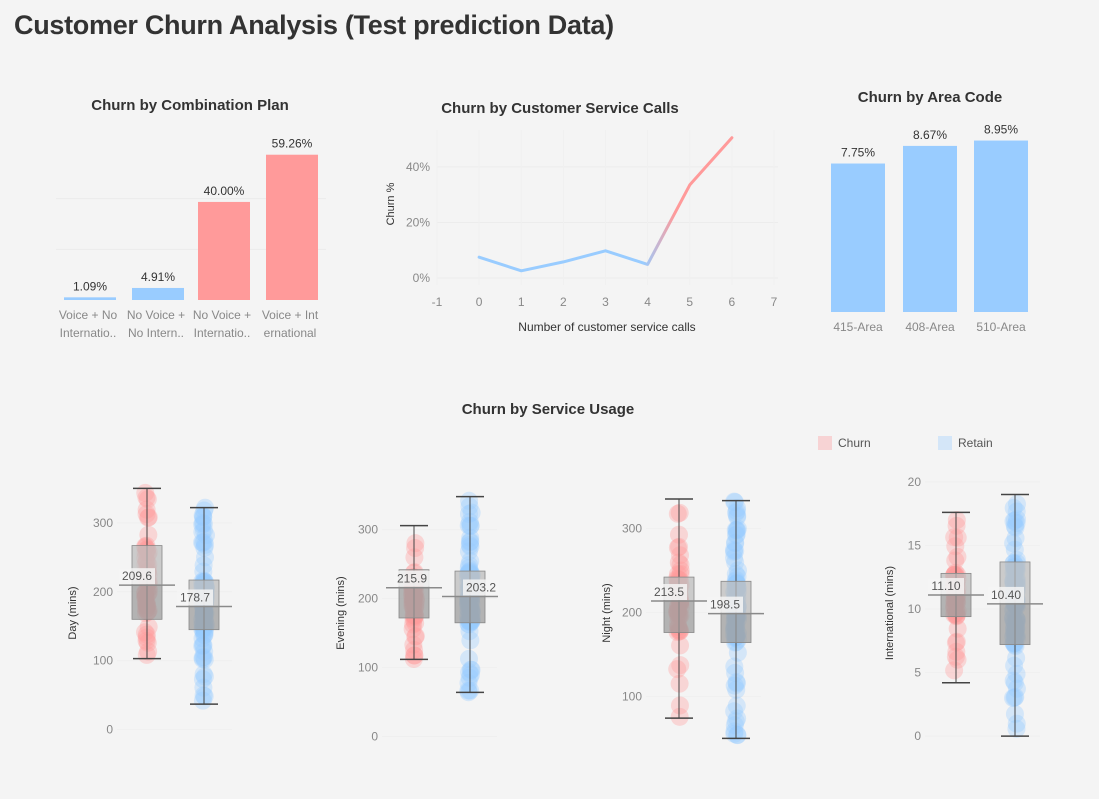  I want to click on calls-x-tick: 4, so click(647, 302).